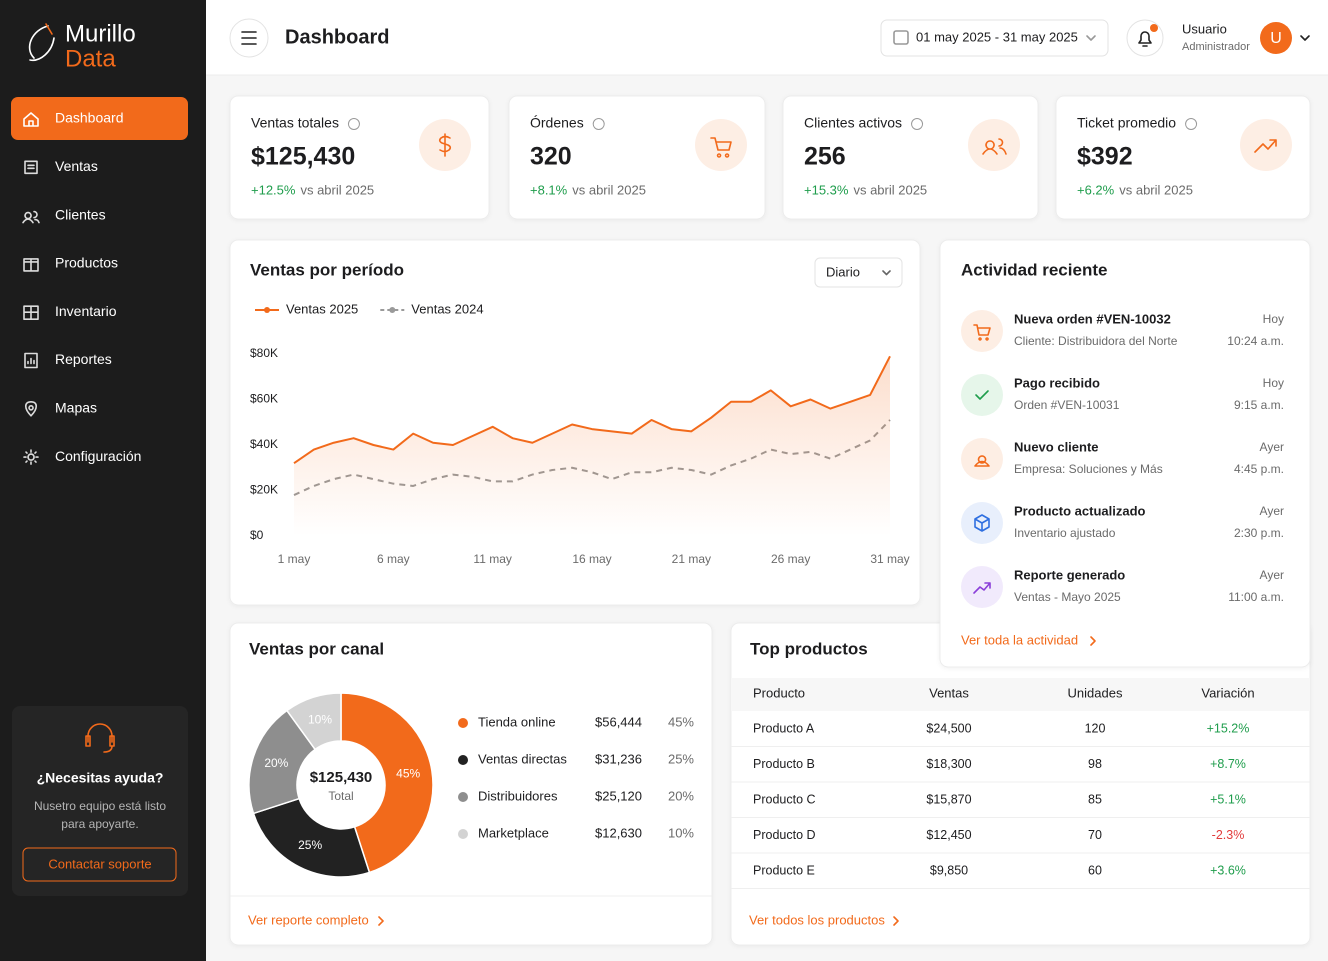 The width and height of the screenshot is (1328, 961). I want to click on support-button, so click(99, 864).